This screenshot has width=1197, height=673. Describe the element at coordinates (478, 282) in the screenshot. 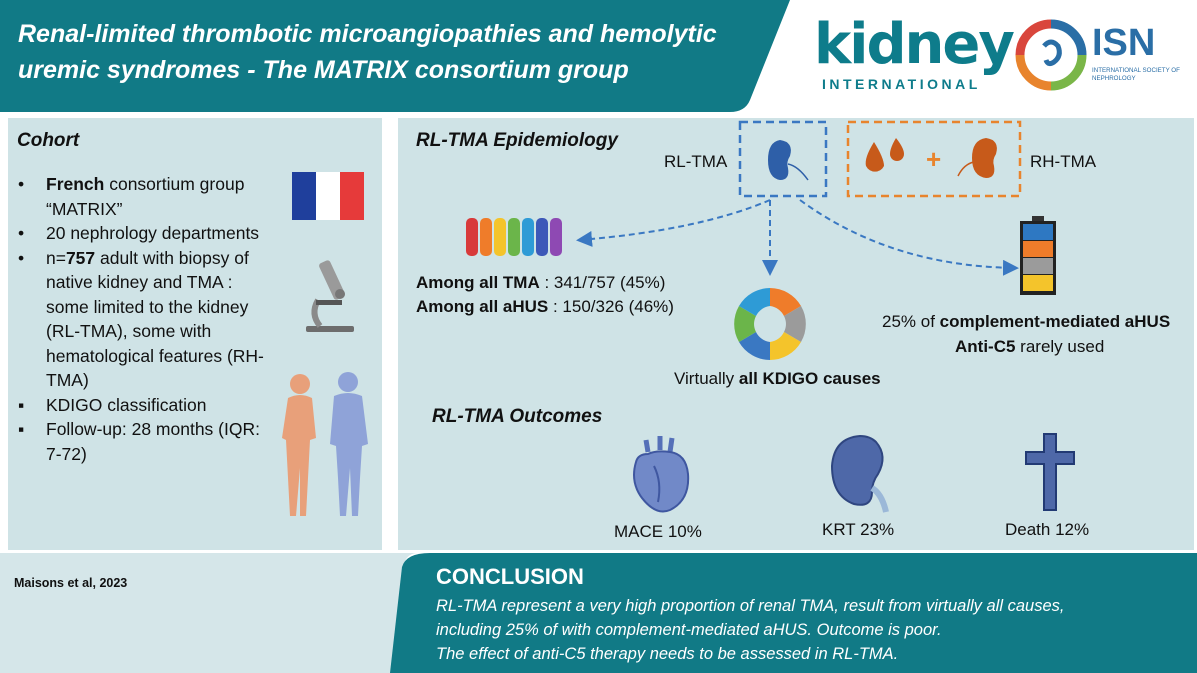

I see `all-tma-label: Among all TMA` at that location.